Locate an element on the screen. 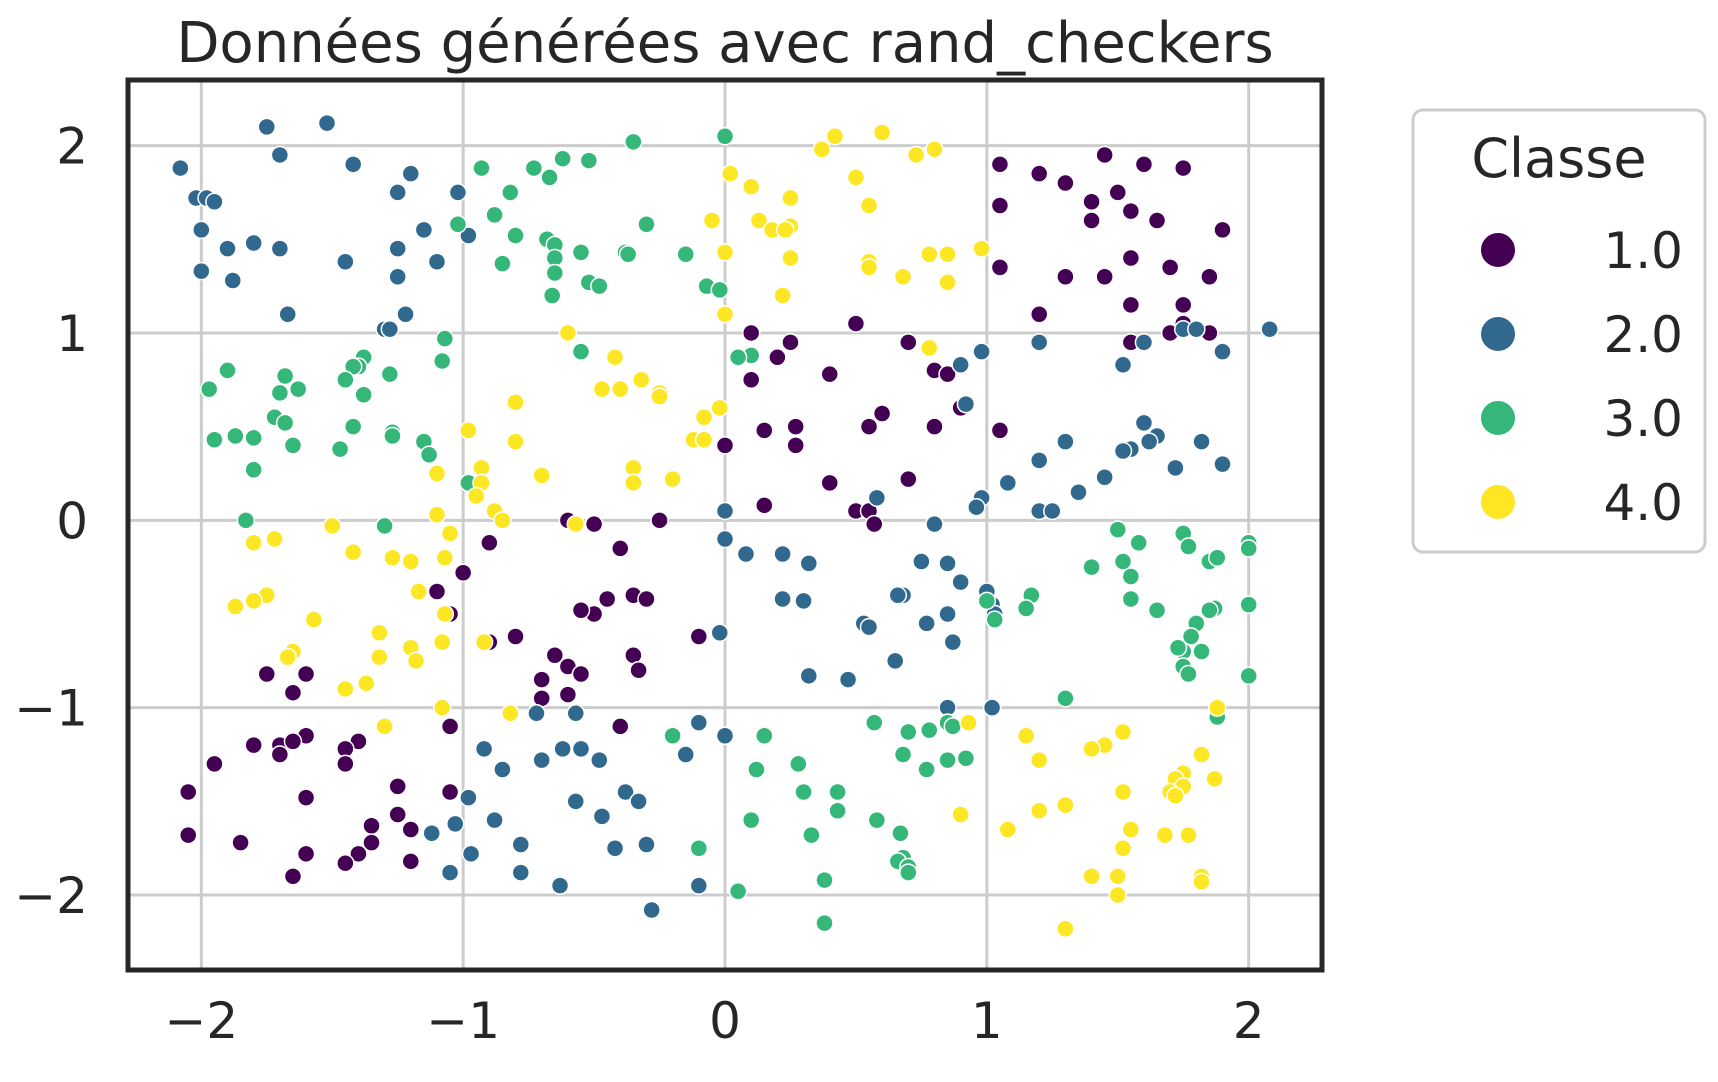 Image resolution: width=1718 pixels, height=1082 pixels. x-tick-label: 1 is located at coordinates (987, 1021).